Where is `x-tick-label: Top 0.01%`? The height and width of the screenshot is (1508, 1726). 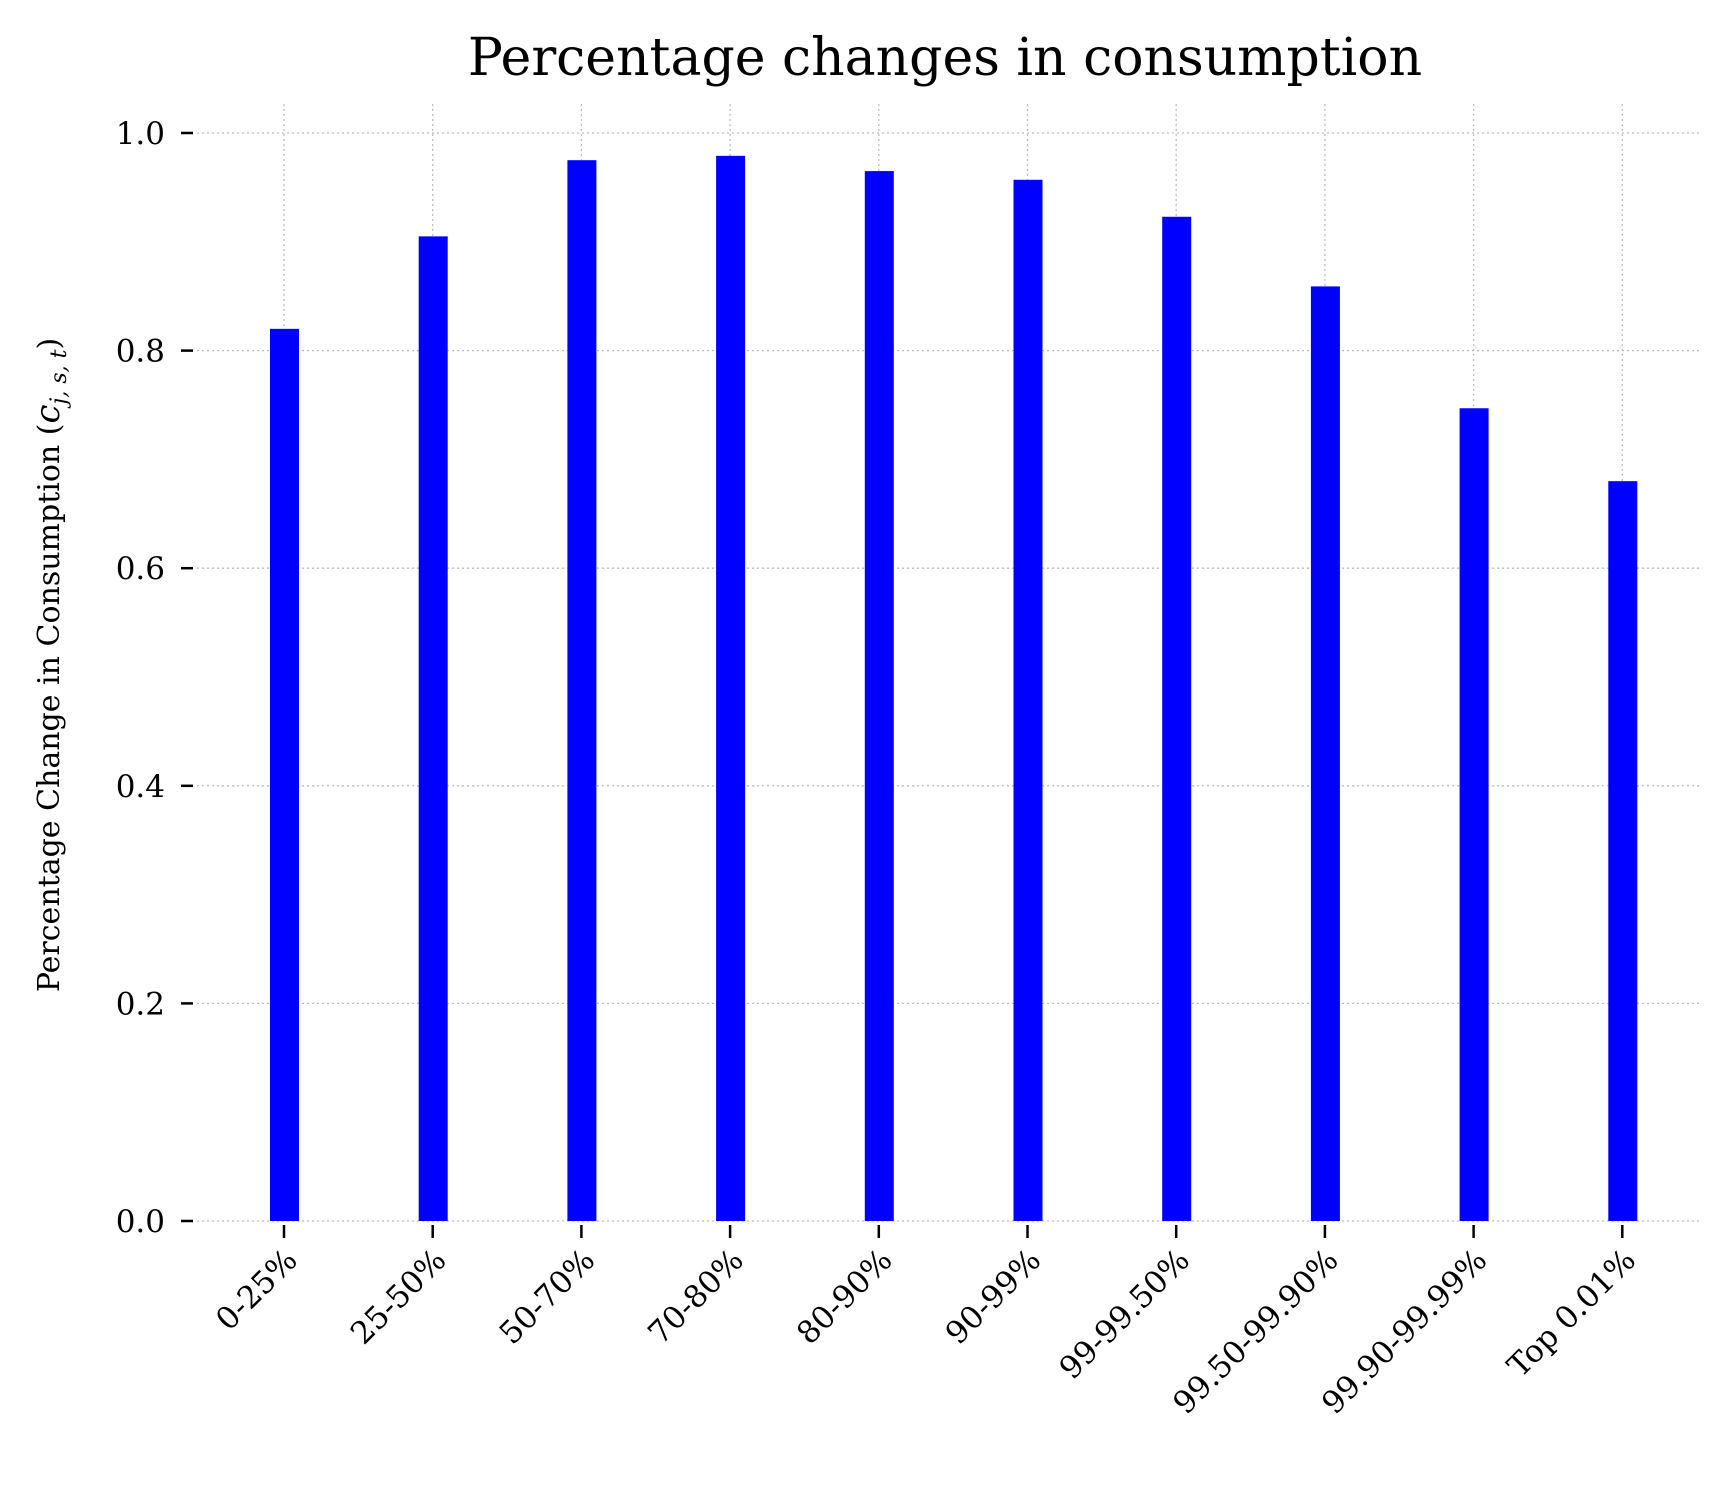 x-tick-label: Top 0.01% is located at coordinates (1572, 1313).